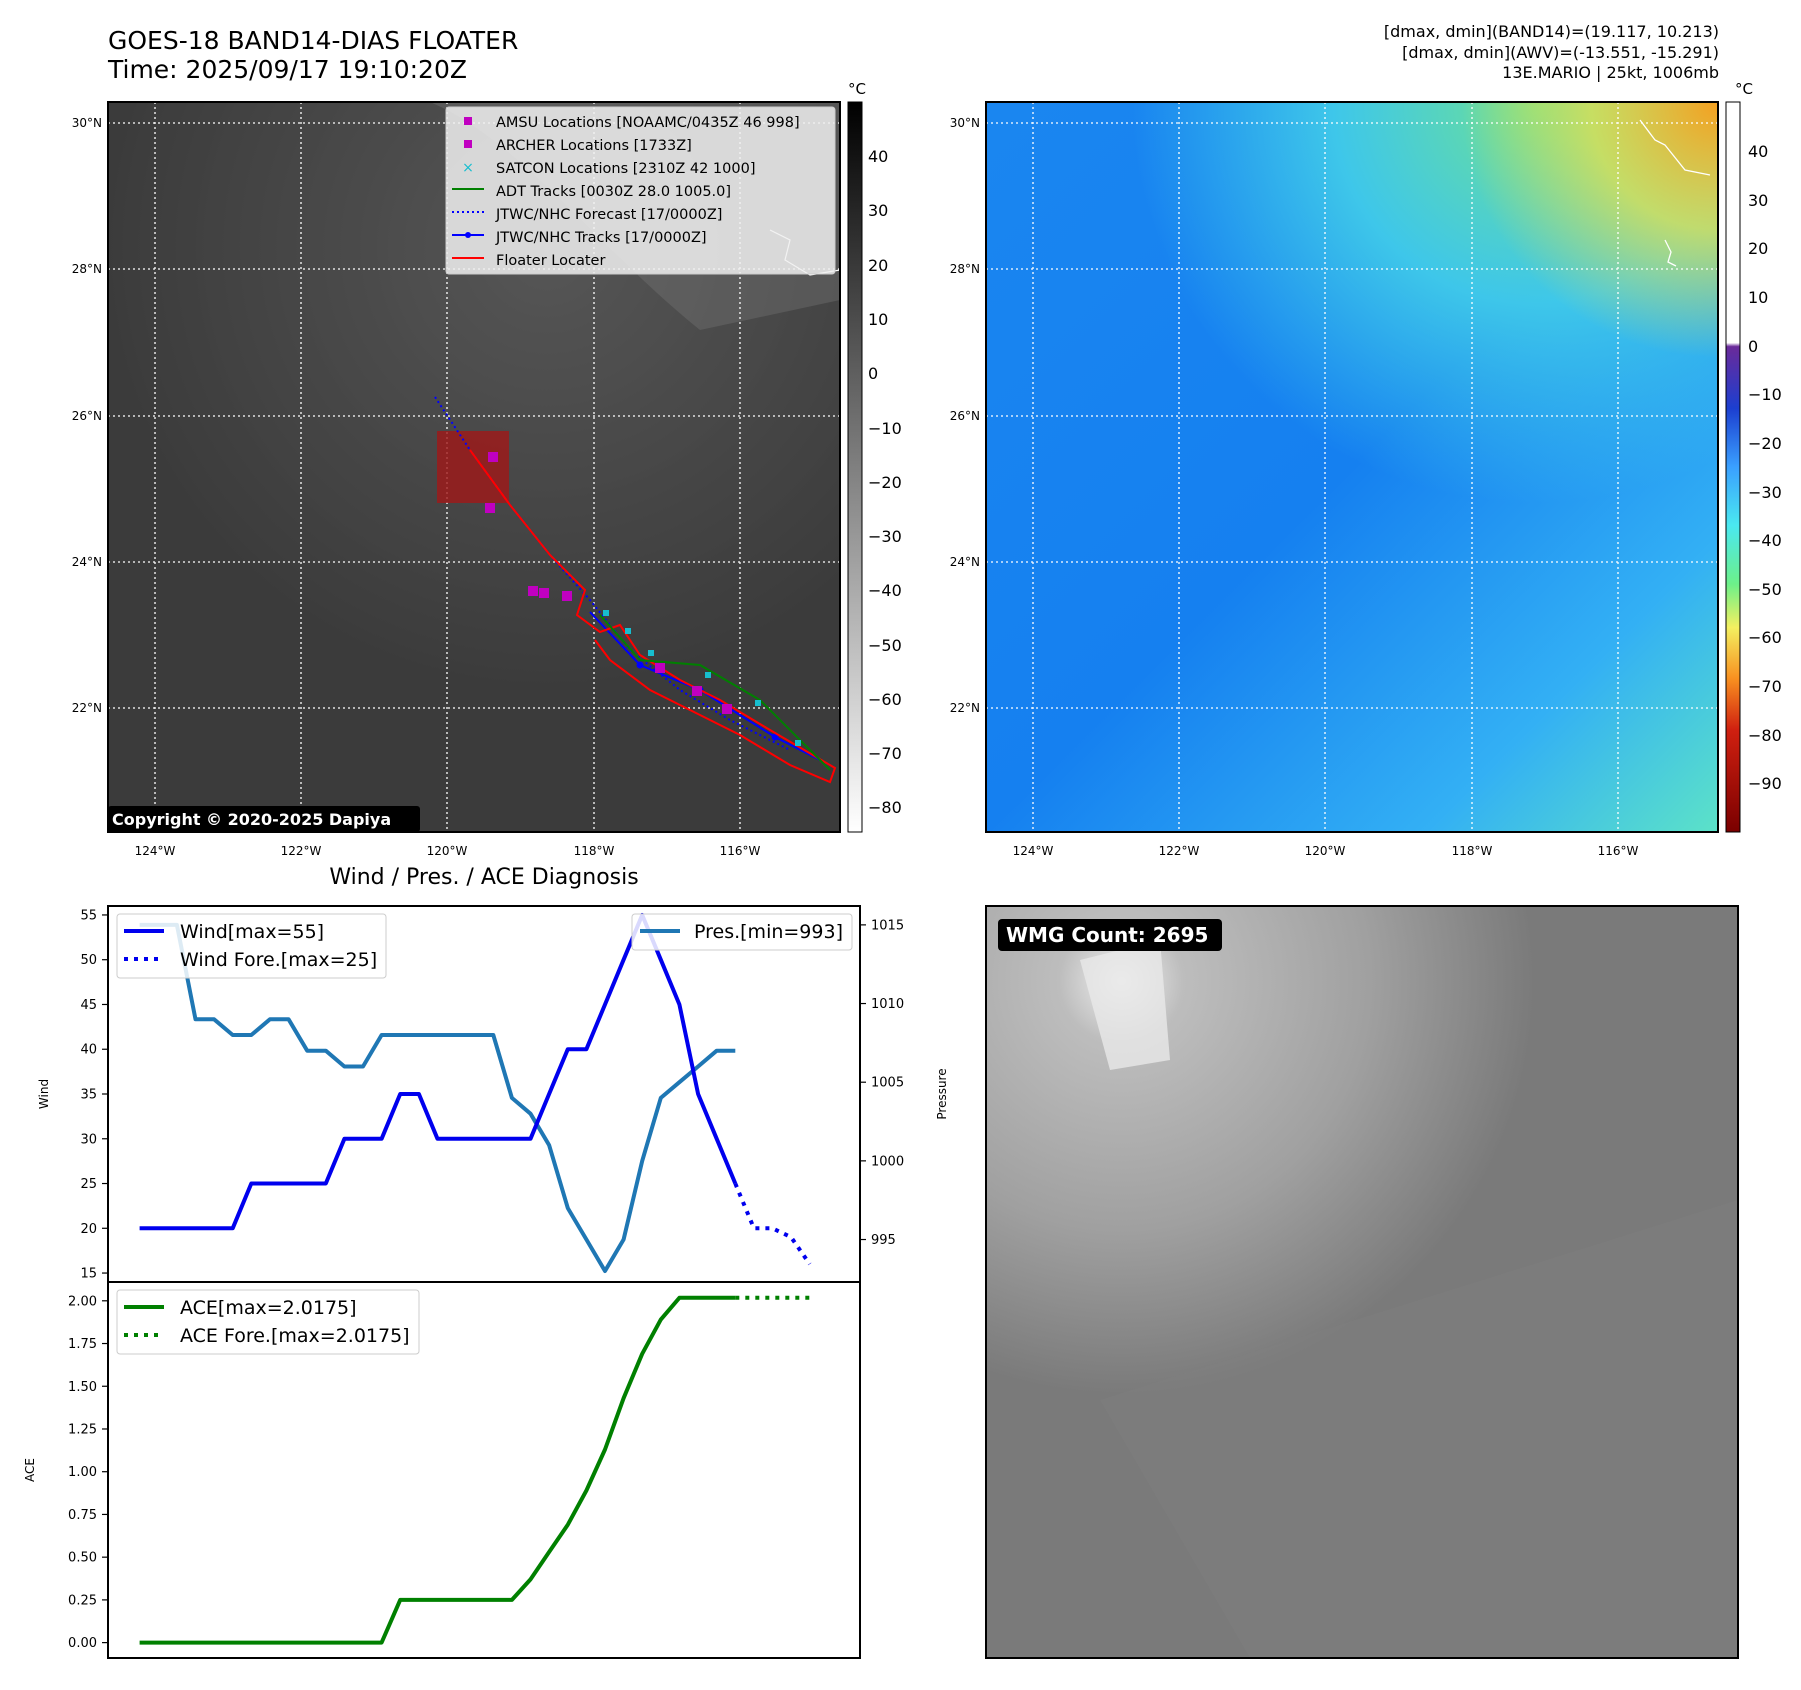 This screenshot has height=1690, width=1801. Describe the element at coordinates (88, 915) in the screenshot. I see `wind-tick-label: 55` at that location.